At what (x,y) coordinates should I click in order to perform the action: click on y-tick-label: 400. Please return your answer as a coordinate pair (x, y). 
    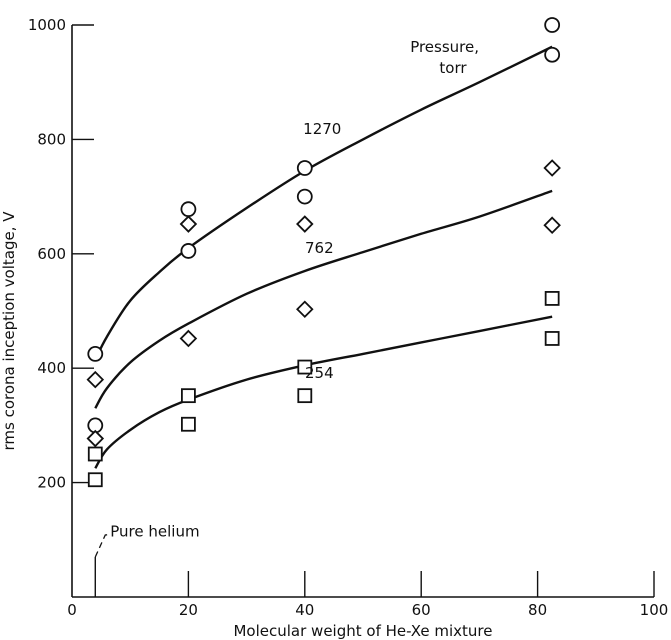
    Looking at the image, I should click on (51, 368).